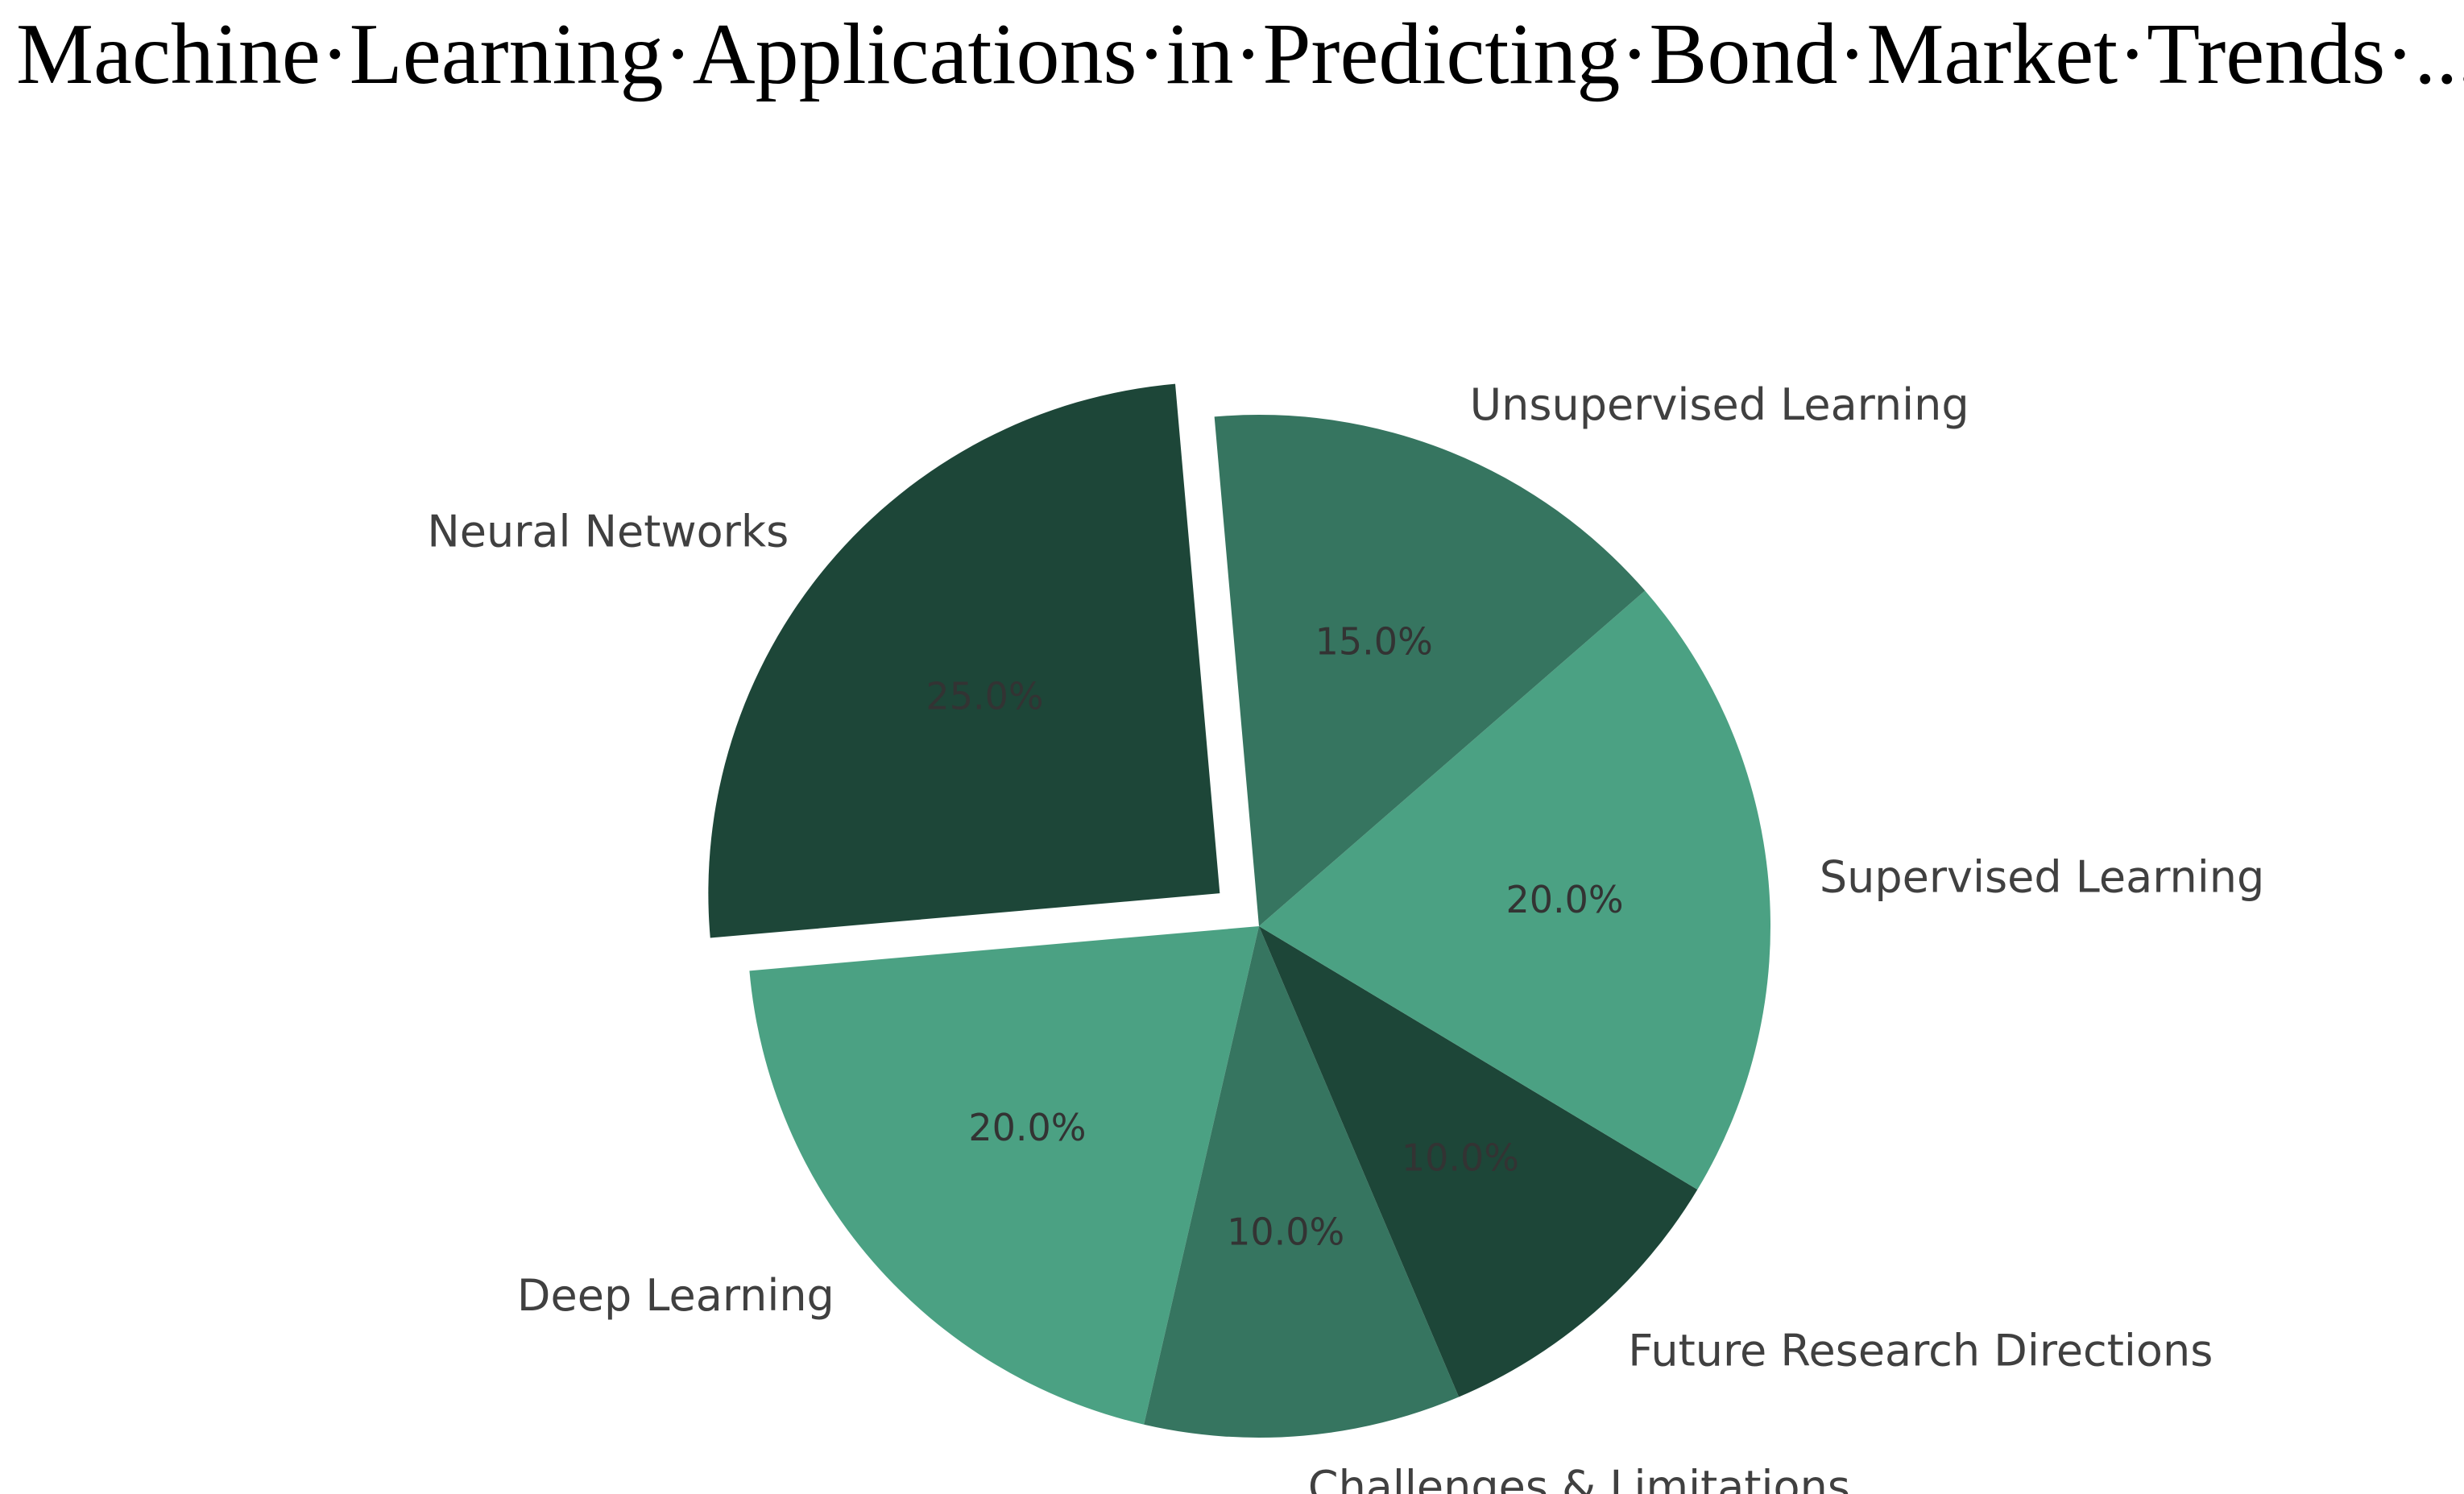 This screenshot has width=2464, height=1494. Describe the element at coordinates (964, 660) in the screenshot. I see `pie-slice-neural-networks` at that location.